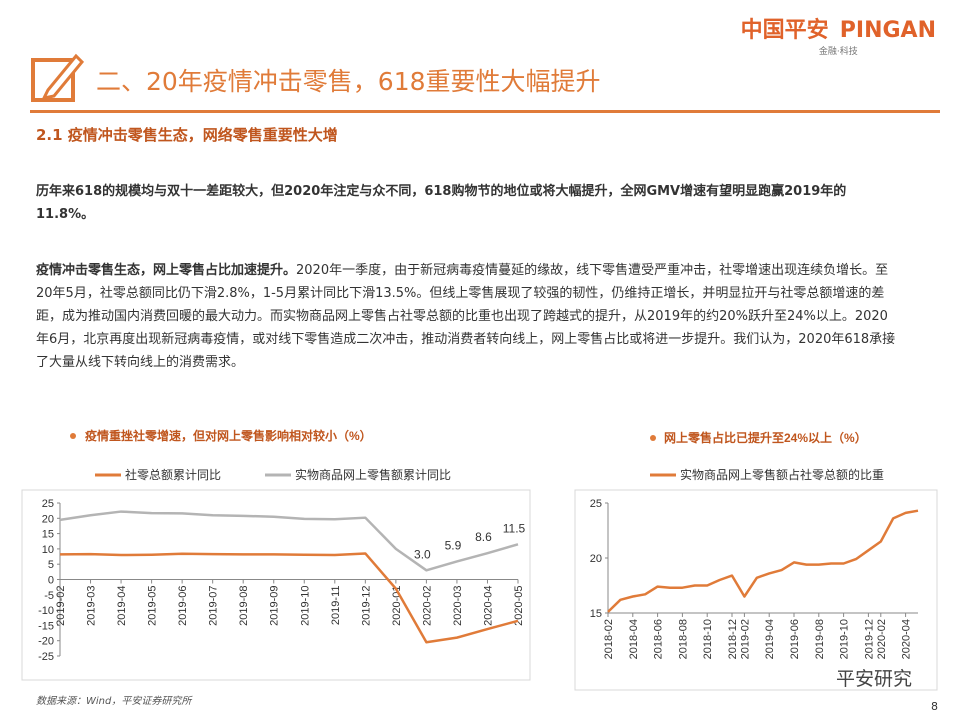 The width and height of the screenshot is (960, 720). I want to click on logo: 中国平安 PINGAN 金融·科技, so click(838, 34).